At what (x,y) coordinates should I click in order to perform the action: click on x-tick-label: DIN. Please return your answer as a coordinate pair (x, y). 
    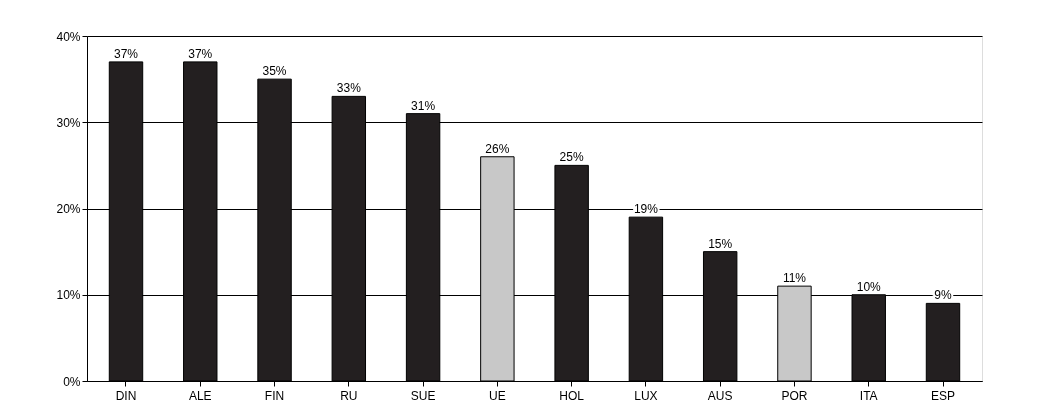
    Looking at the image, I should click on (126, 395).